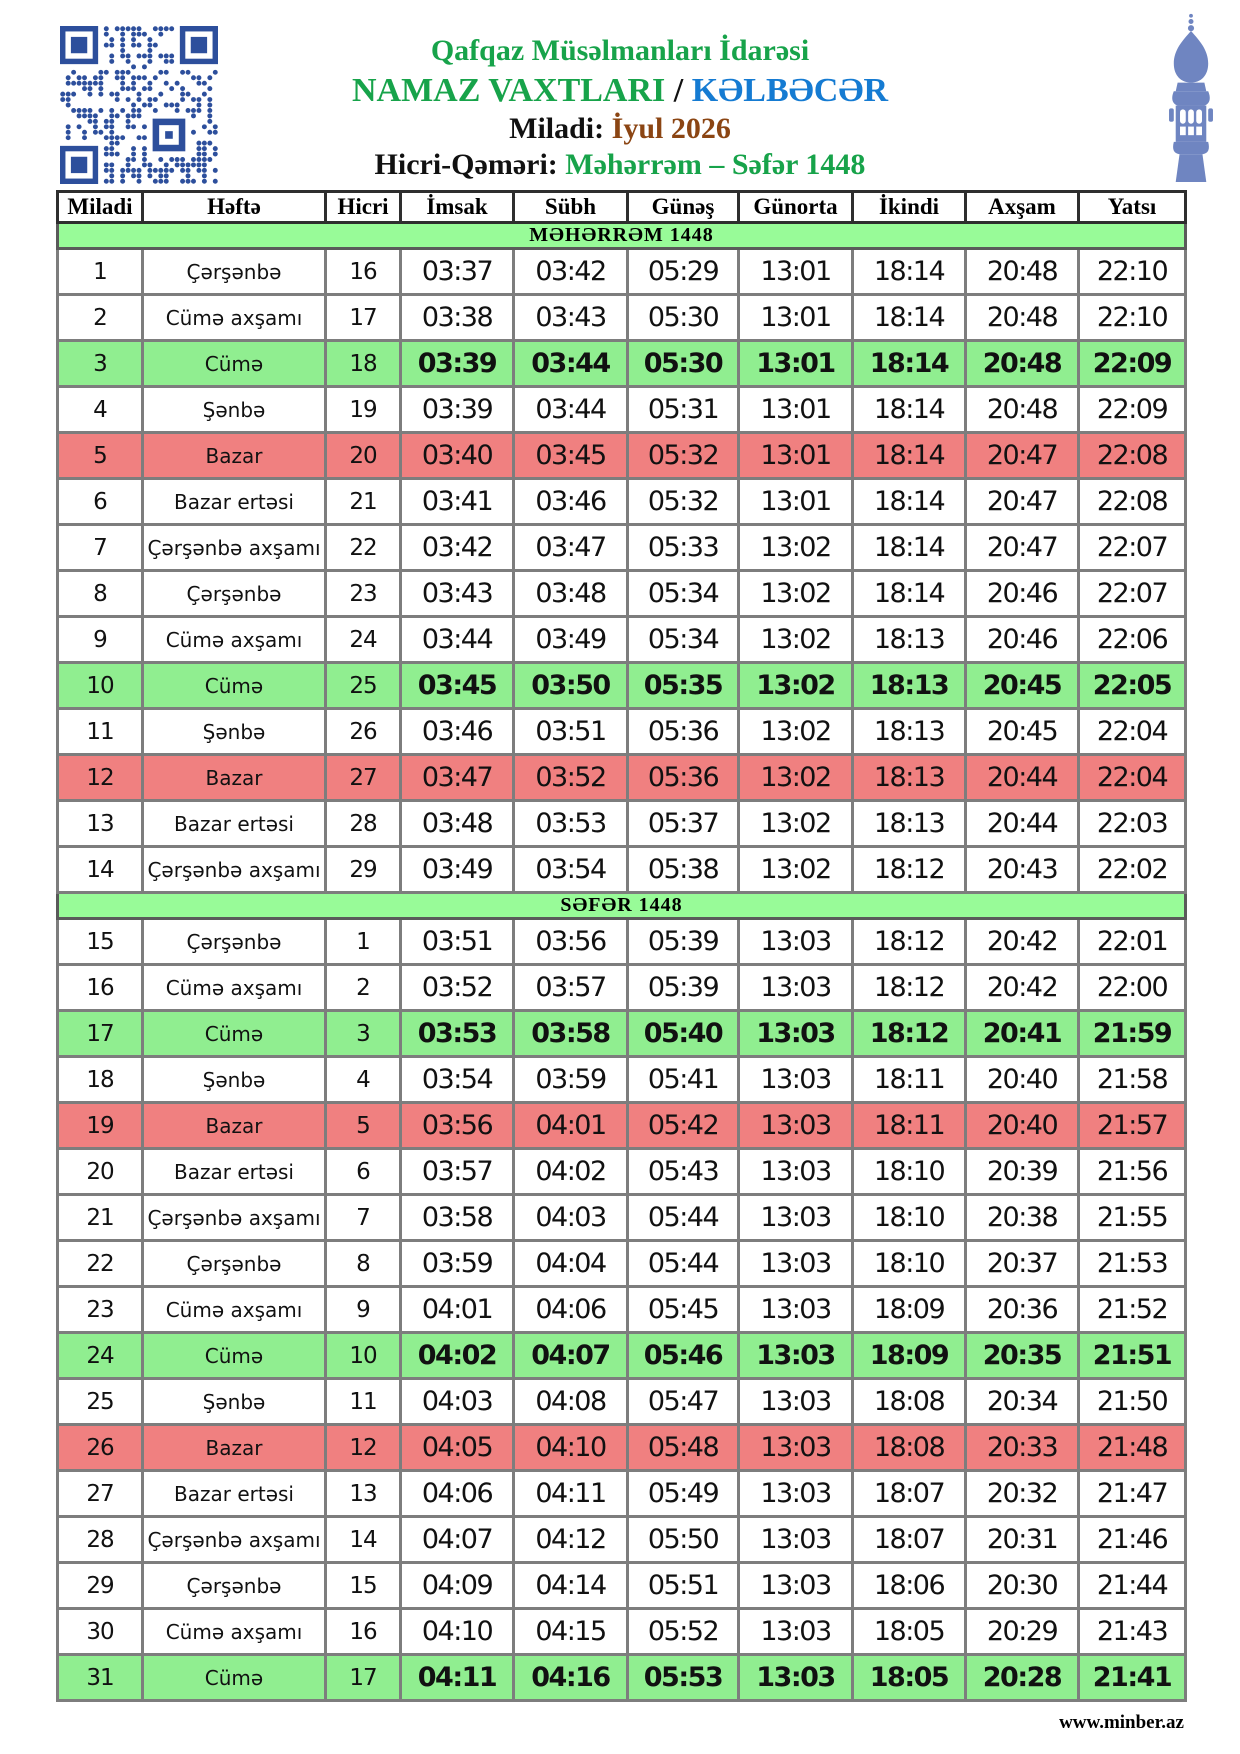  What do you see at coordinates (1132, 987) in the screenshot?
I see `time-cell: 22:00` at bounding box center [1132, 987].